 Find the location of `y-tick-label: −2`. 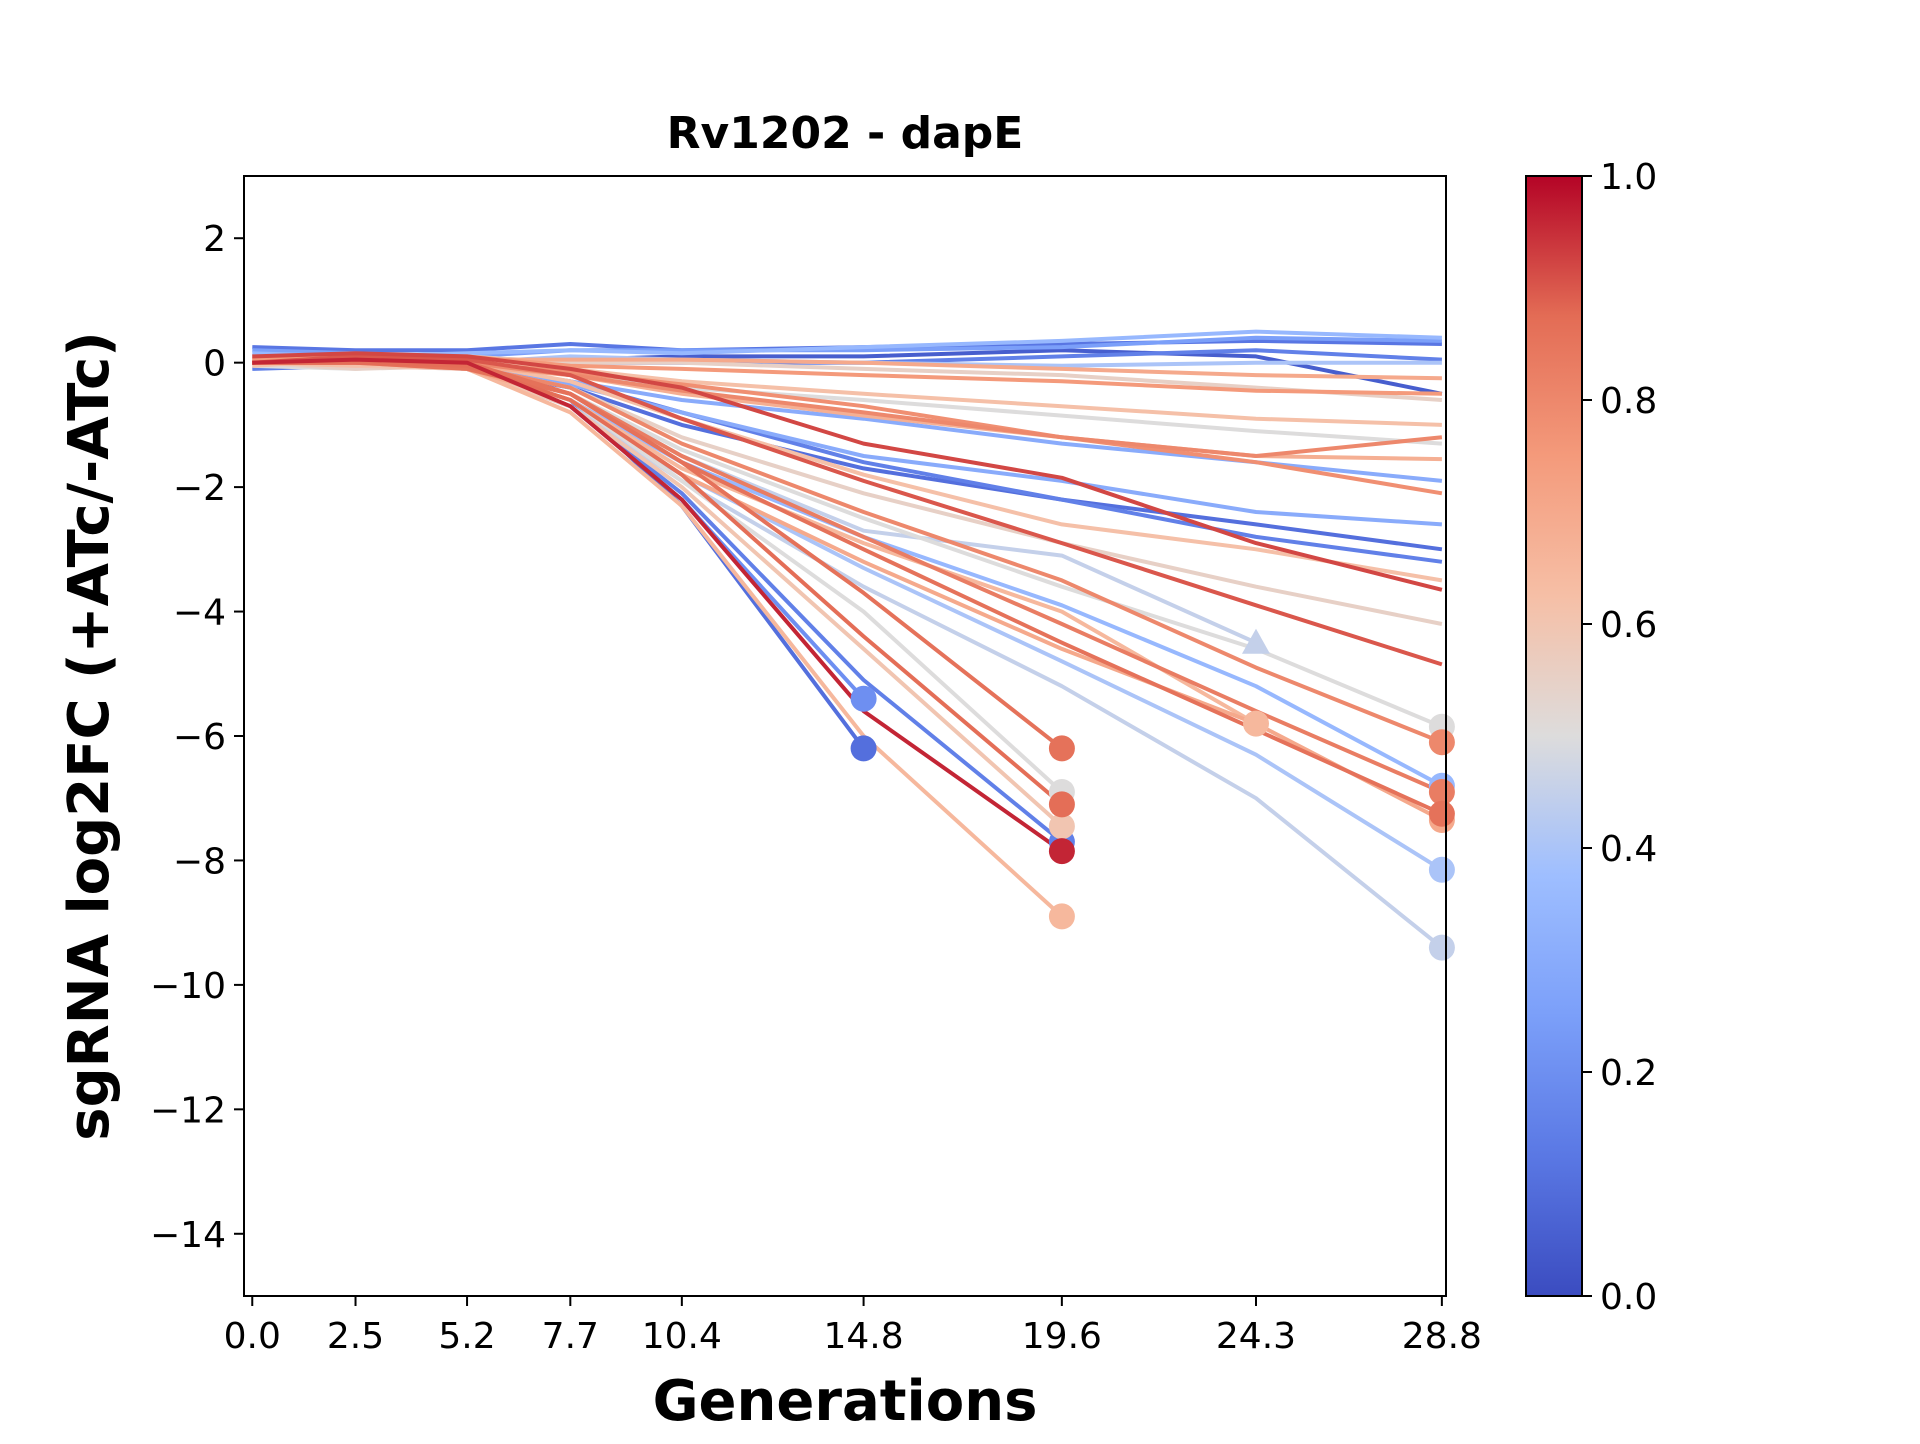

y-tick-label: −2 is located at coordinates (199, 488).